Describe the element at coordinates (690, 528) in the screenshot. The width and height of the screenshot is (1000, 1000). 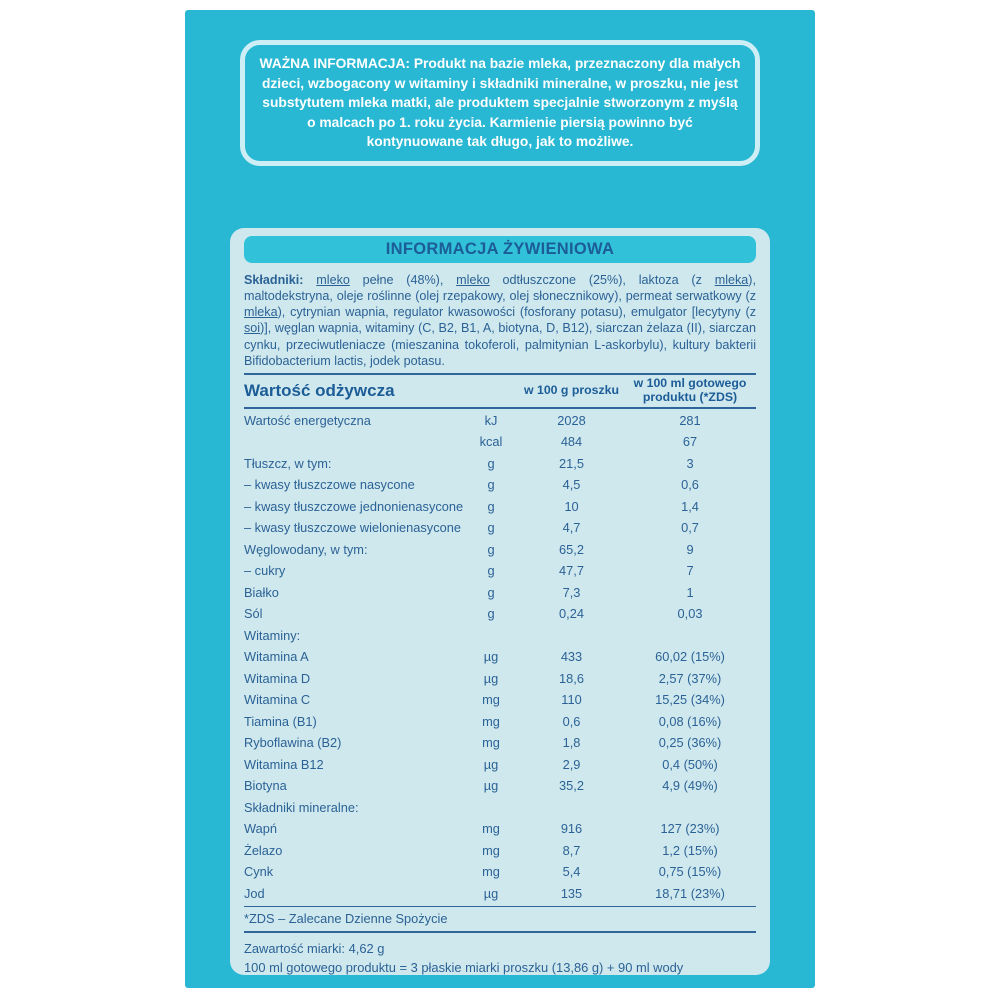
I see `table-cell-per100ml: 0,7` at that location.